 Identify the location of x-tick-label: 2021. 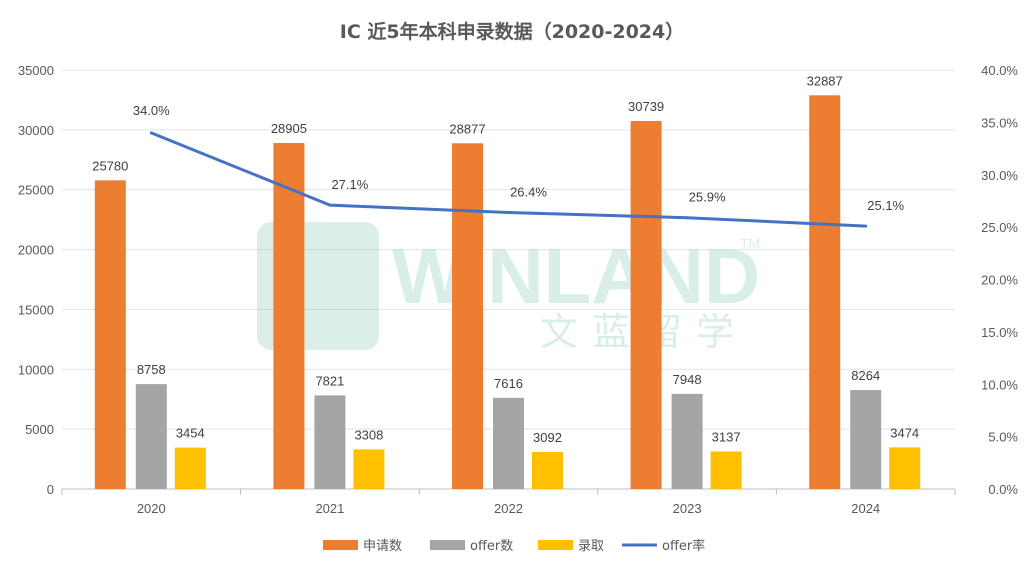
(329, 508).